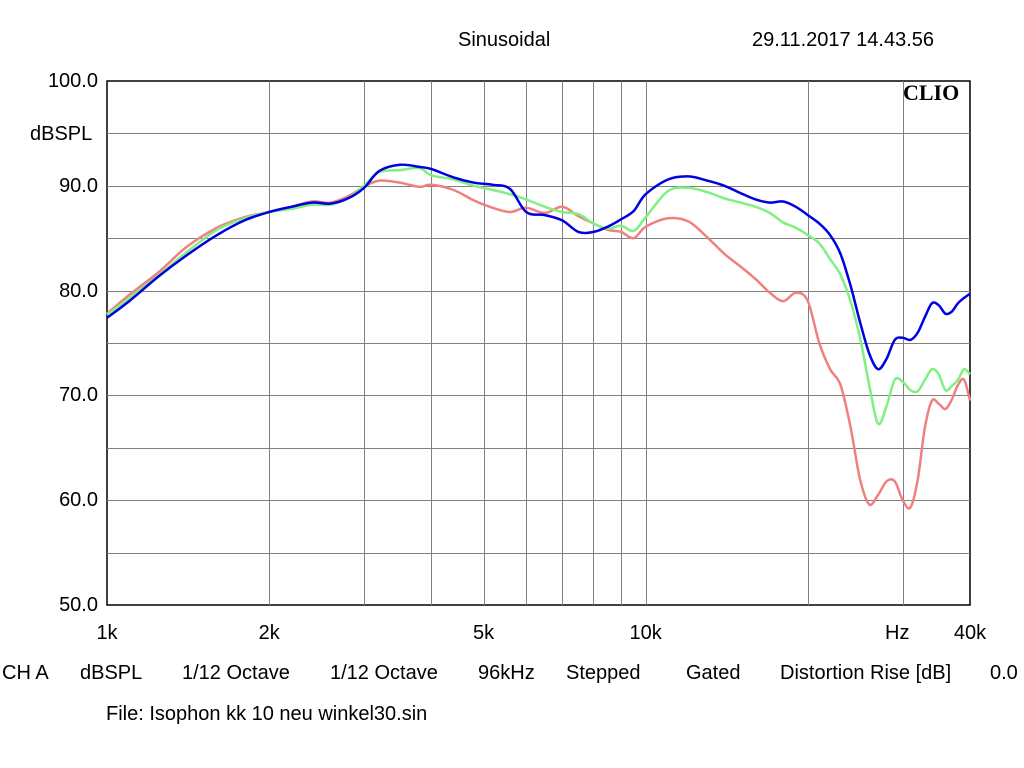  Describe the element at coordinates (1004, 673) in the screenshot. I see `footer-distortion-value: 0.0` at that location.